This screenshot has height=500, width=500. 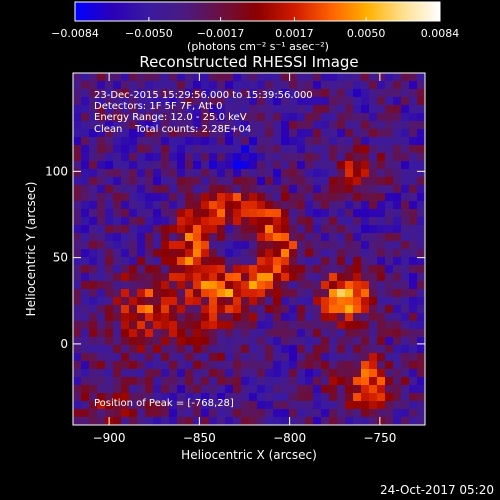 I want to click on annotation-detectors: Detectors: 1F 5F 7F, Att 0, so click(x=158, y=106).